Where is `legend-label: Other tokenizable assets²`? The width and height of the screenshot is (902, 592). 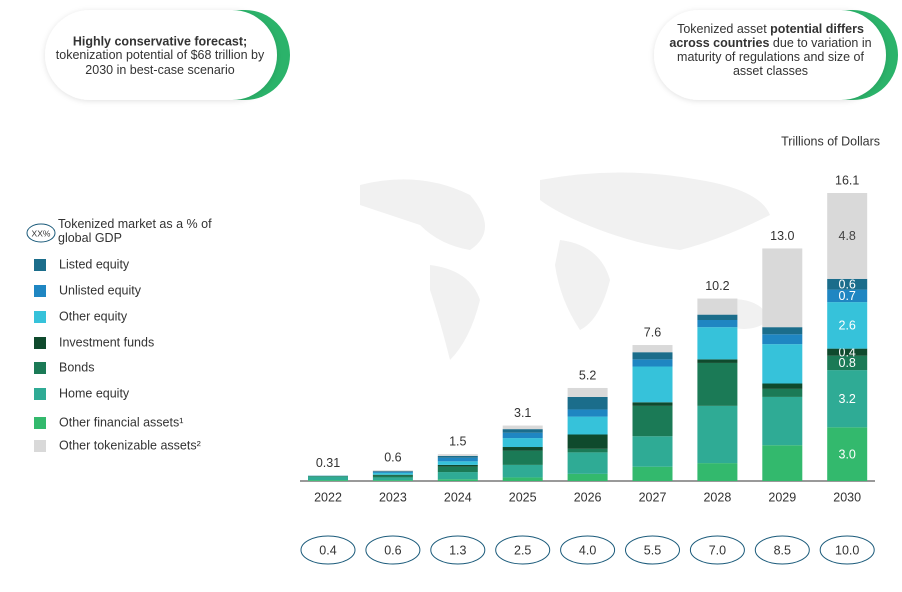
legend-label: Other tokenizable assets² is located at coordinates (130, 445).